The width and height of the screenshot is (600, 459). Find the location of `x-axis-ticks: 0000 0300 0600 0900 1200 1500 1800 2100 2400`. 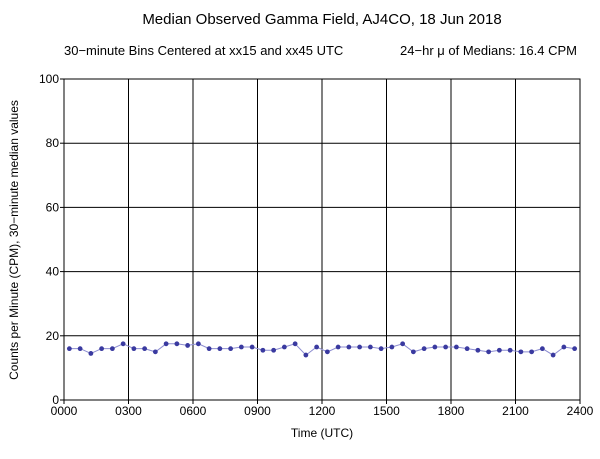

x-axis-ticks: 0000 0300 0600 0900 1200 1500 1800 2100 2400 is located at coordinates (322, 409).